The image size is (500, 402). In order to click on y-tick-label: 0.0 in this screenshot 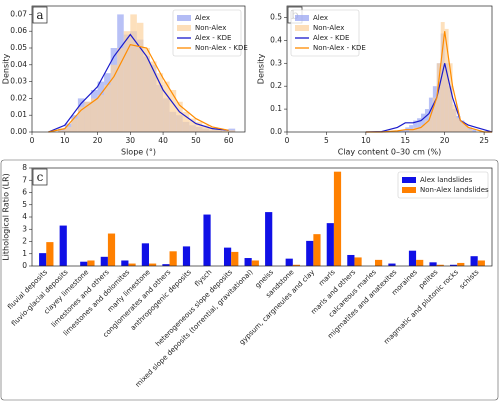, I will do `click(276, 131)`.